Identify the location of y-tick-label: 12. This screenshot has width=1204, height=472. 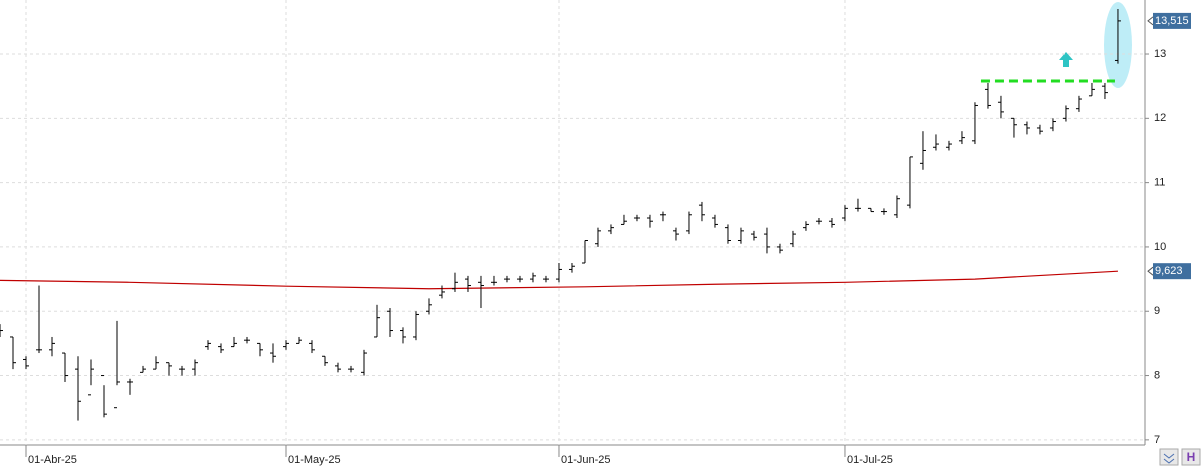
(1160, 118).